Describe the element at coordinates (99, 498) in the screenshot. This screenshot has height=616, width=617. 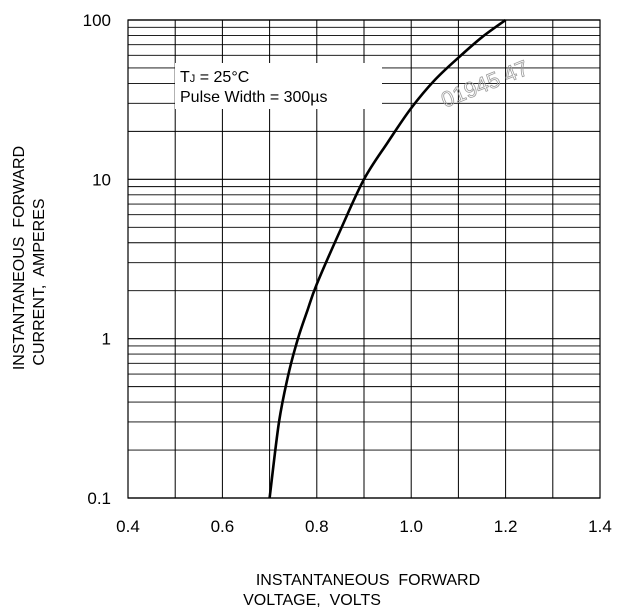
I see `y-tick-label: 0.1` at that location.